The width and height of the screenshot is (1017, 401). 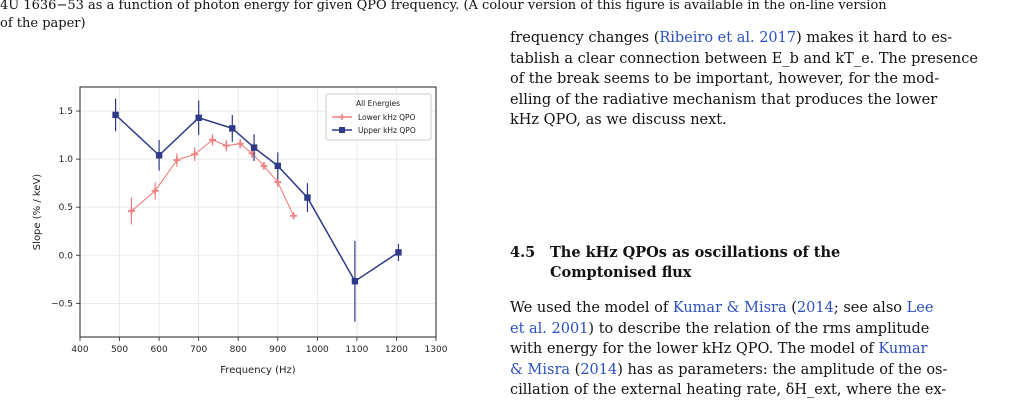 What do you see at coordinates (258, 370) in the screenshot?
I see `x-axis-label: Frequency (Hz)` at bounding box center [258, 370].